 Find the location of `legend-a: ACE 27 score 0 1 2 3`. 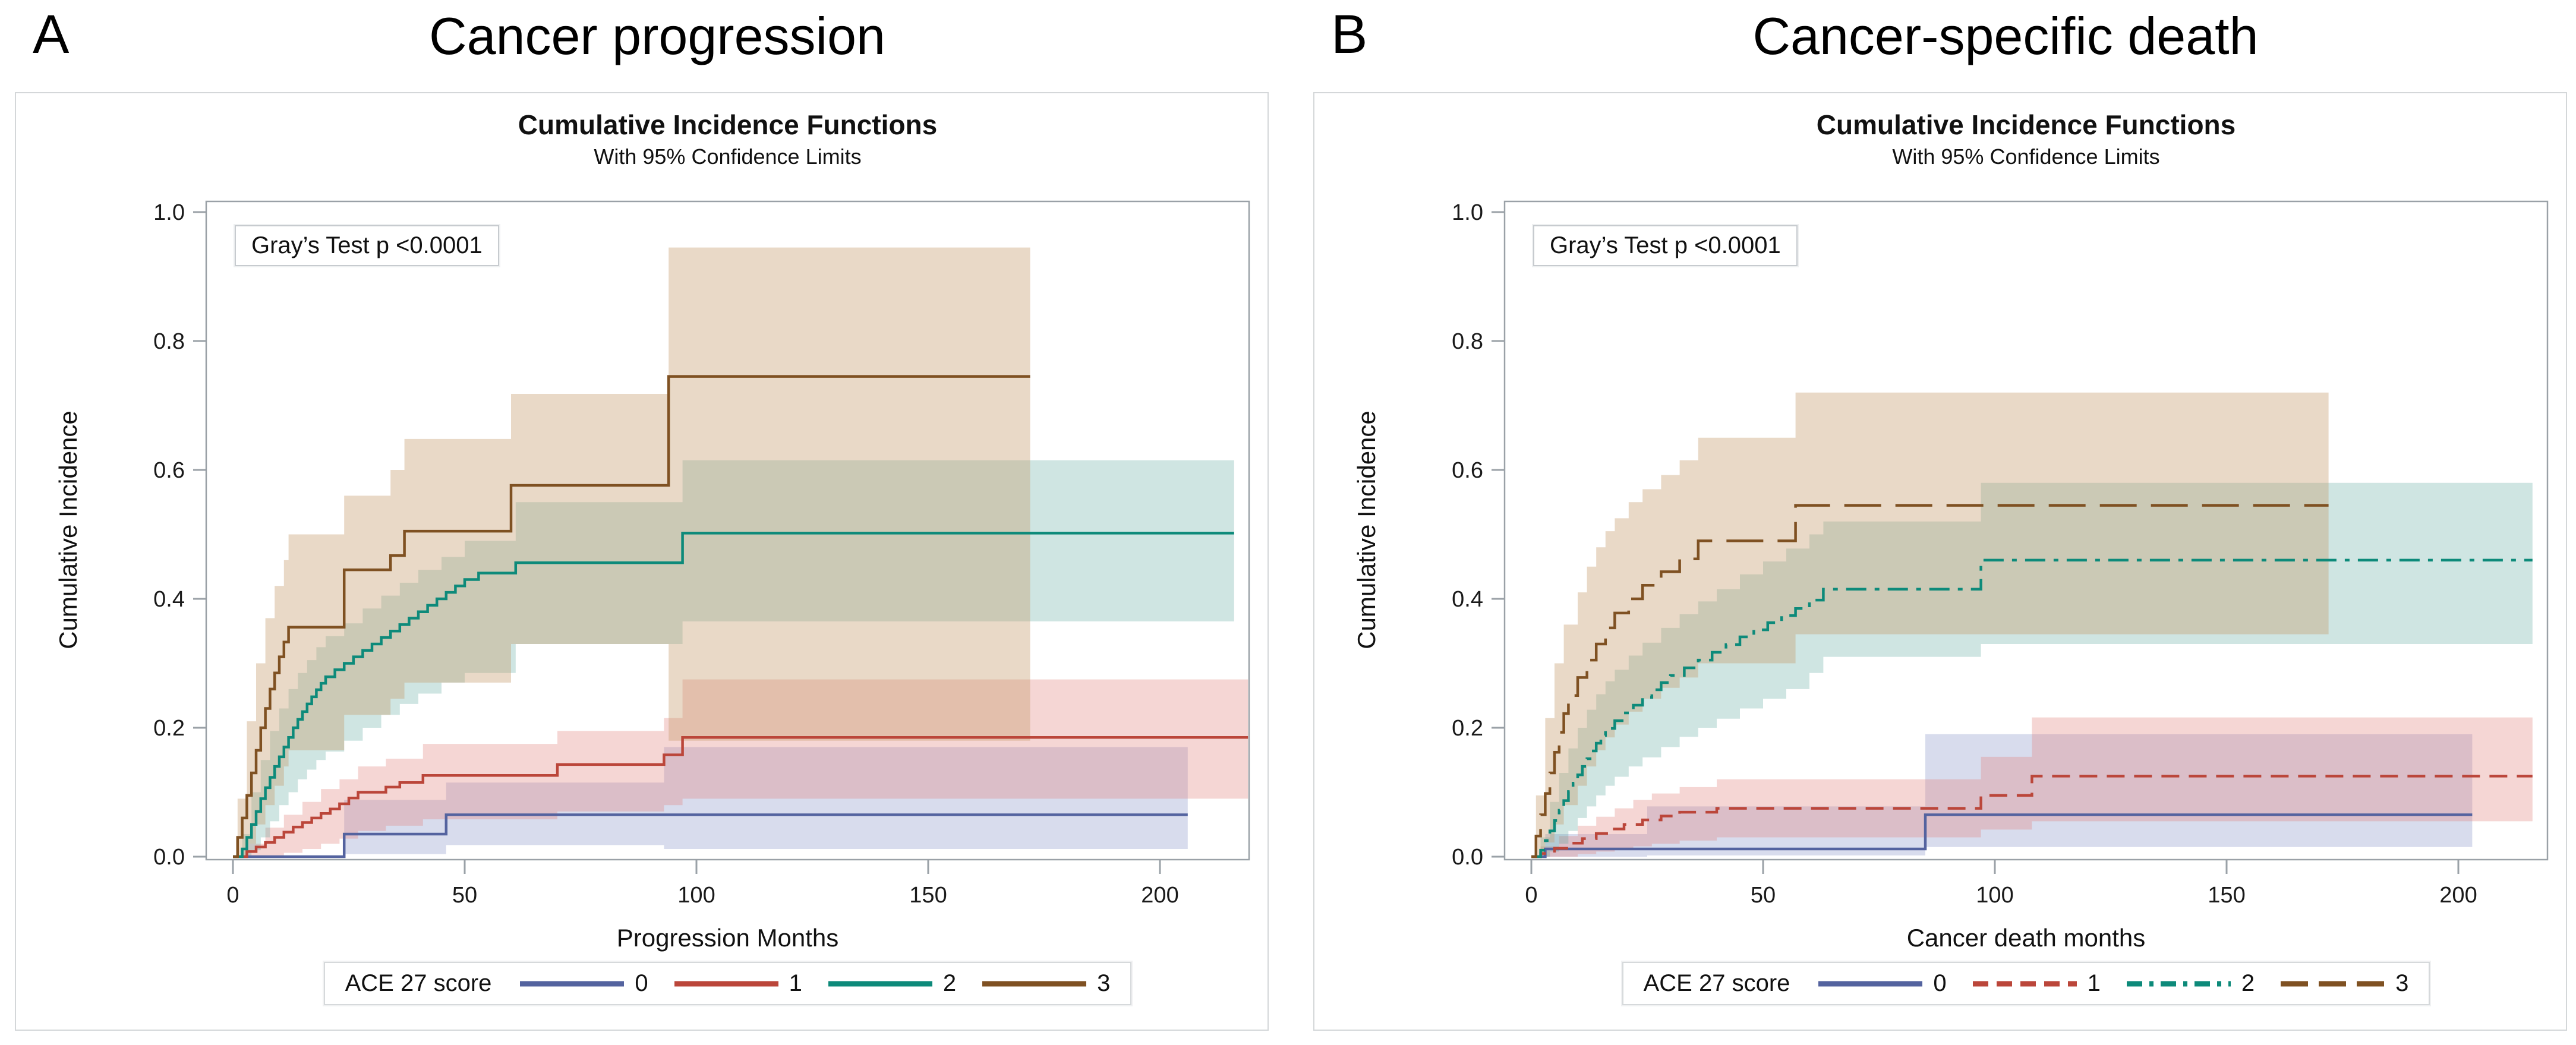

legend-a: ACE 27 score 0 1 2 3 is located at coordinates (728, 983).